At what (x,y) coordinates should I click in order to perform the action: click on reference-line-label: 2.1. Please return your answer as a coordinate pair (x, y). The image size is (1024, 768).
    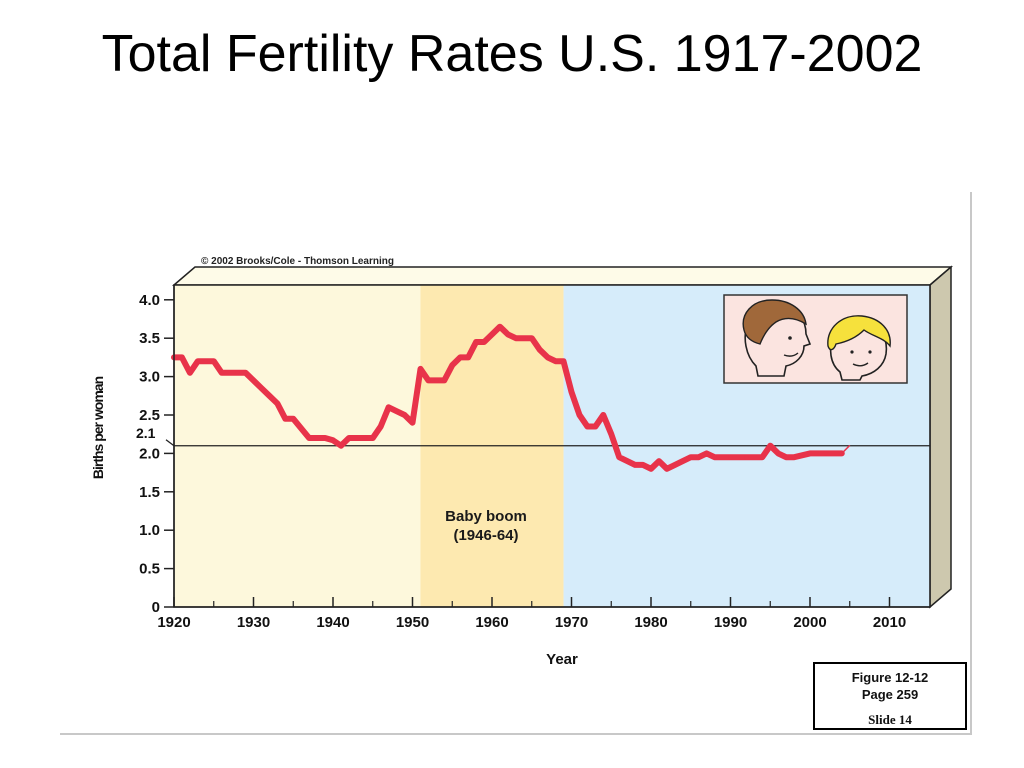
    Looking at the image, I should click on (146, 433).